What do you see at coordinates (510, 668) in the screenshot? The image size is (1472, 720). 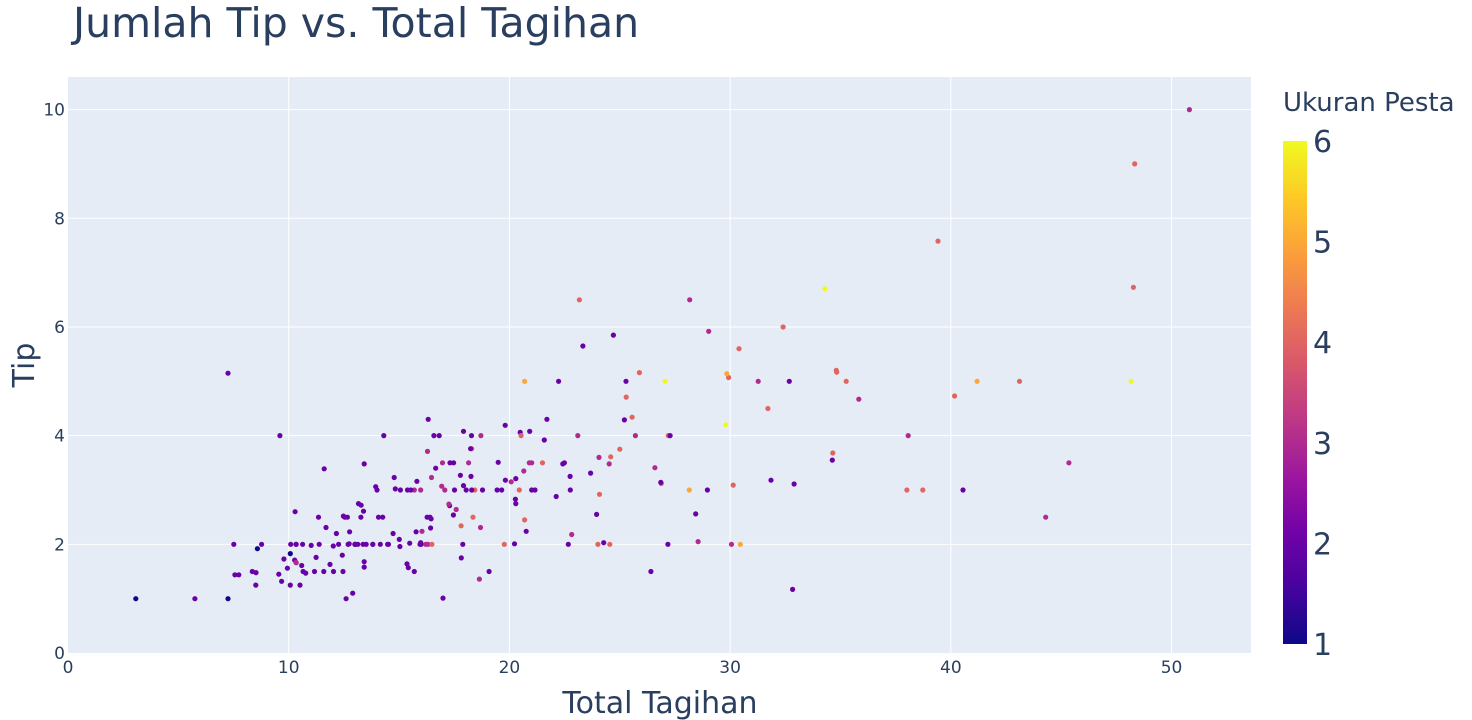 I see `x-tick-label: 20` at bounding box center [510, 668].